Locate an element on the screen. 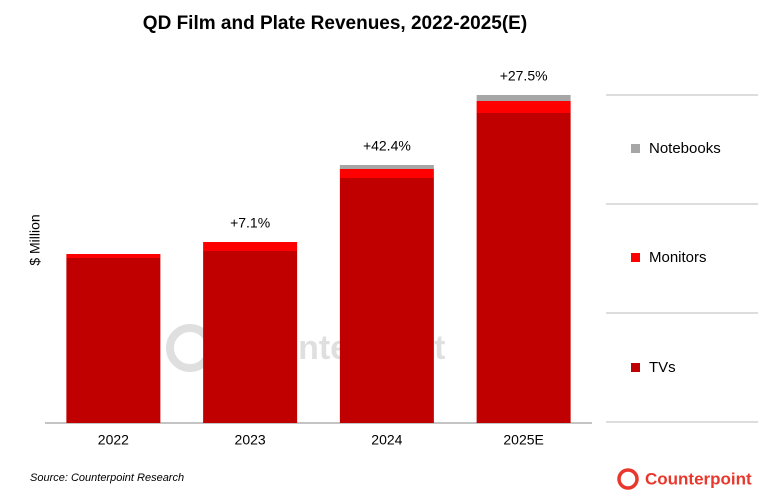 The image size is (772, 494). legend-label: Notebooks is located at coordinates (685, 148).